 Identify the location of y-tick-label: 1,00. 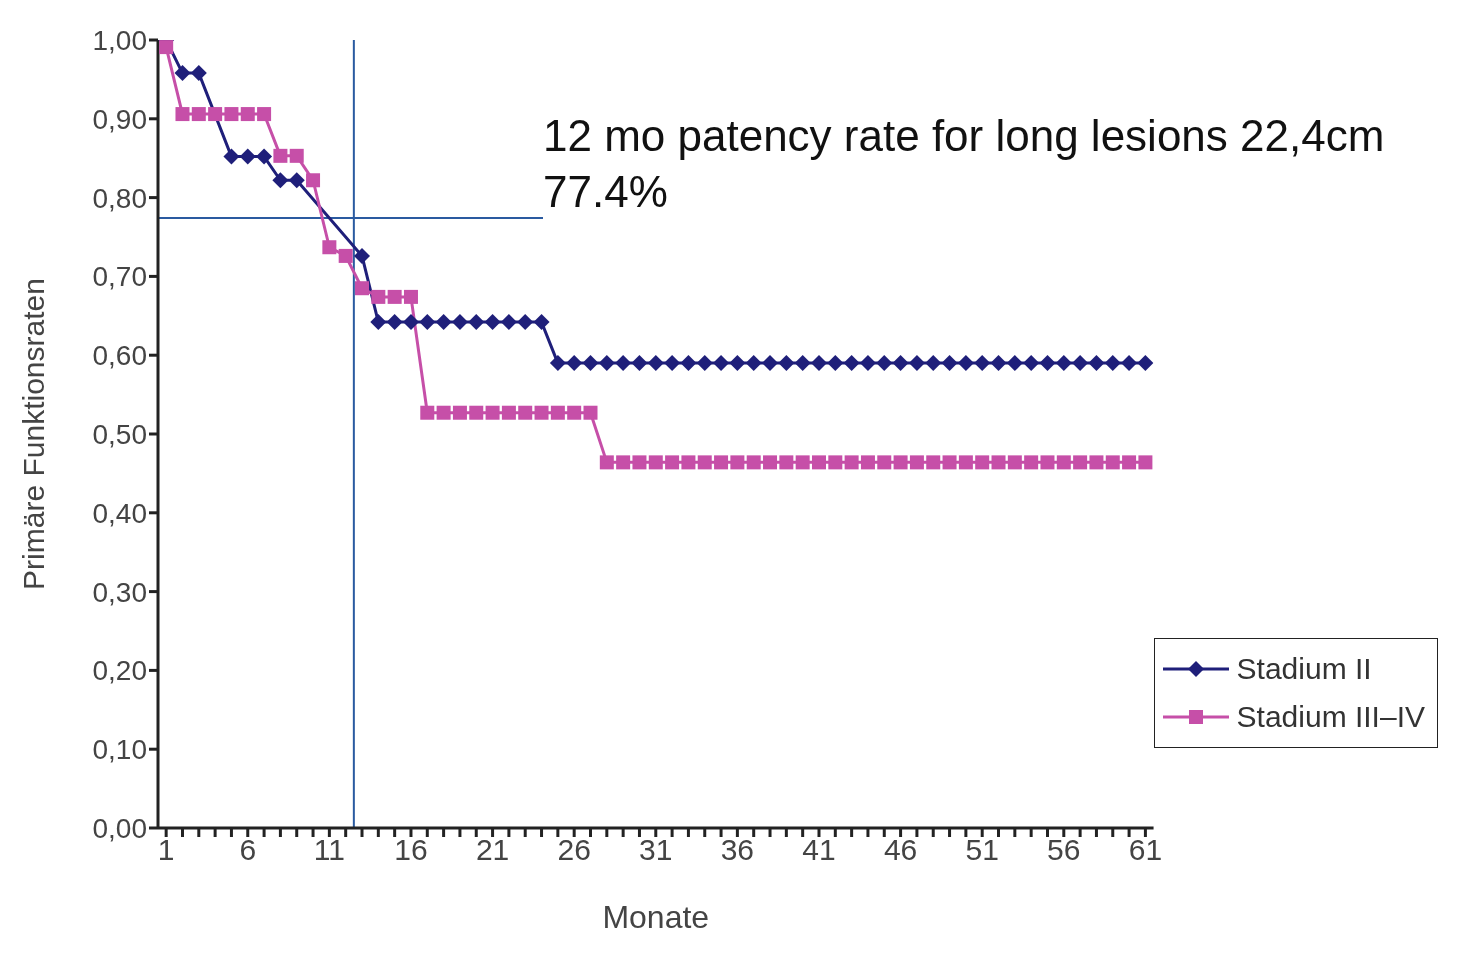
(119, 40).